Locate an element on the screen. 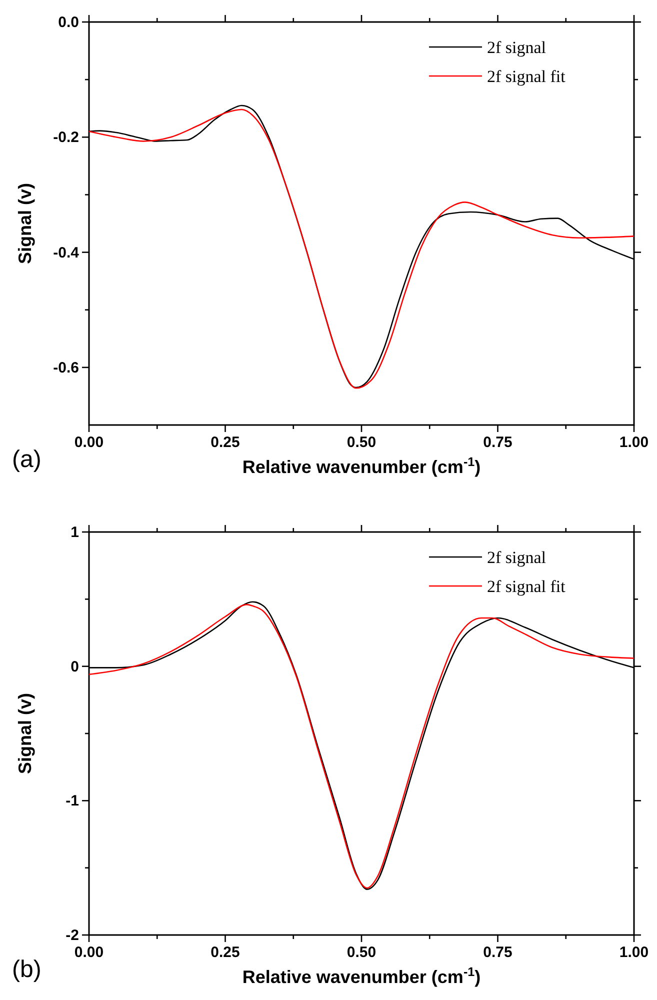  y-tick-label: -1 is located at coordinates (72, 801).